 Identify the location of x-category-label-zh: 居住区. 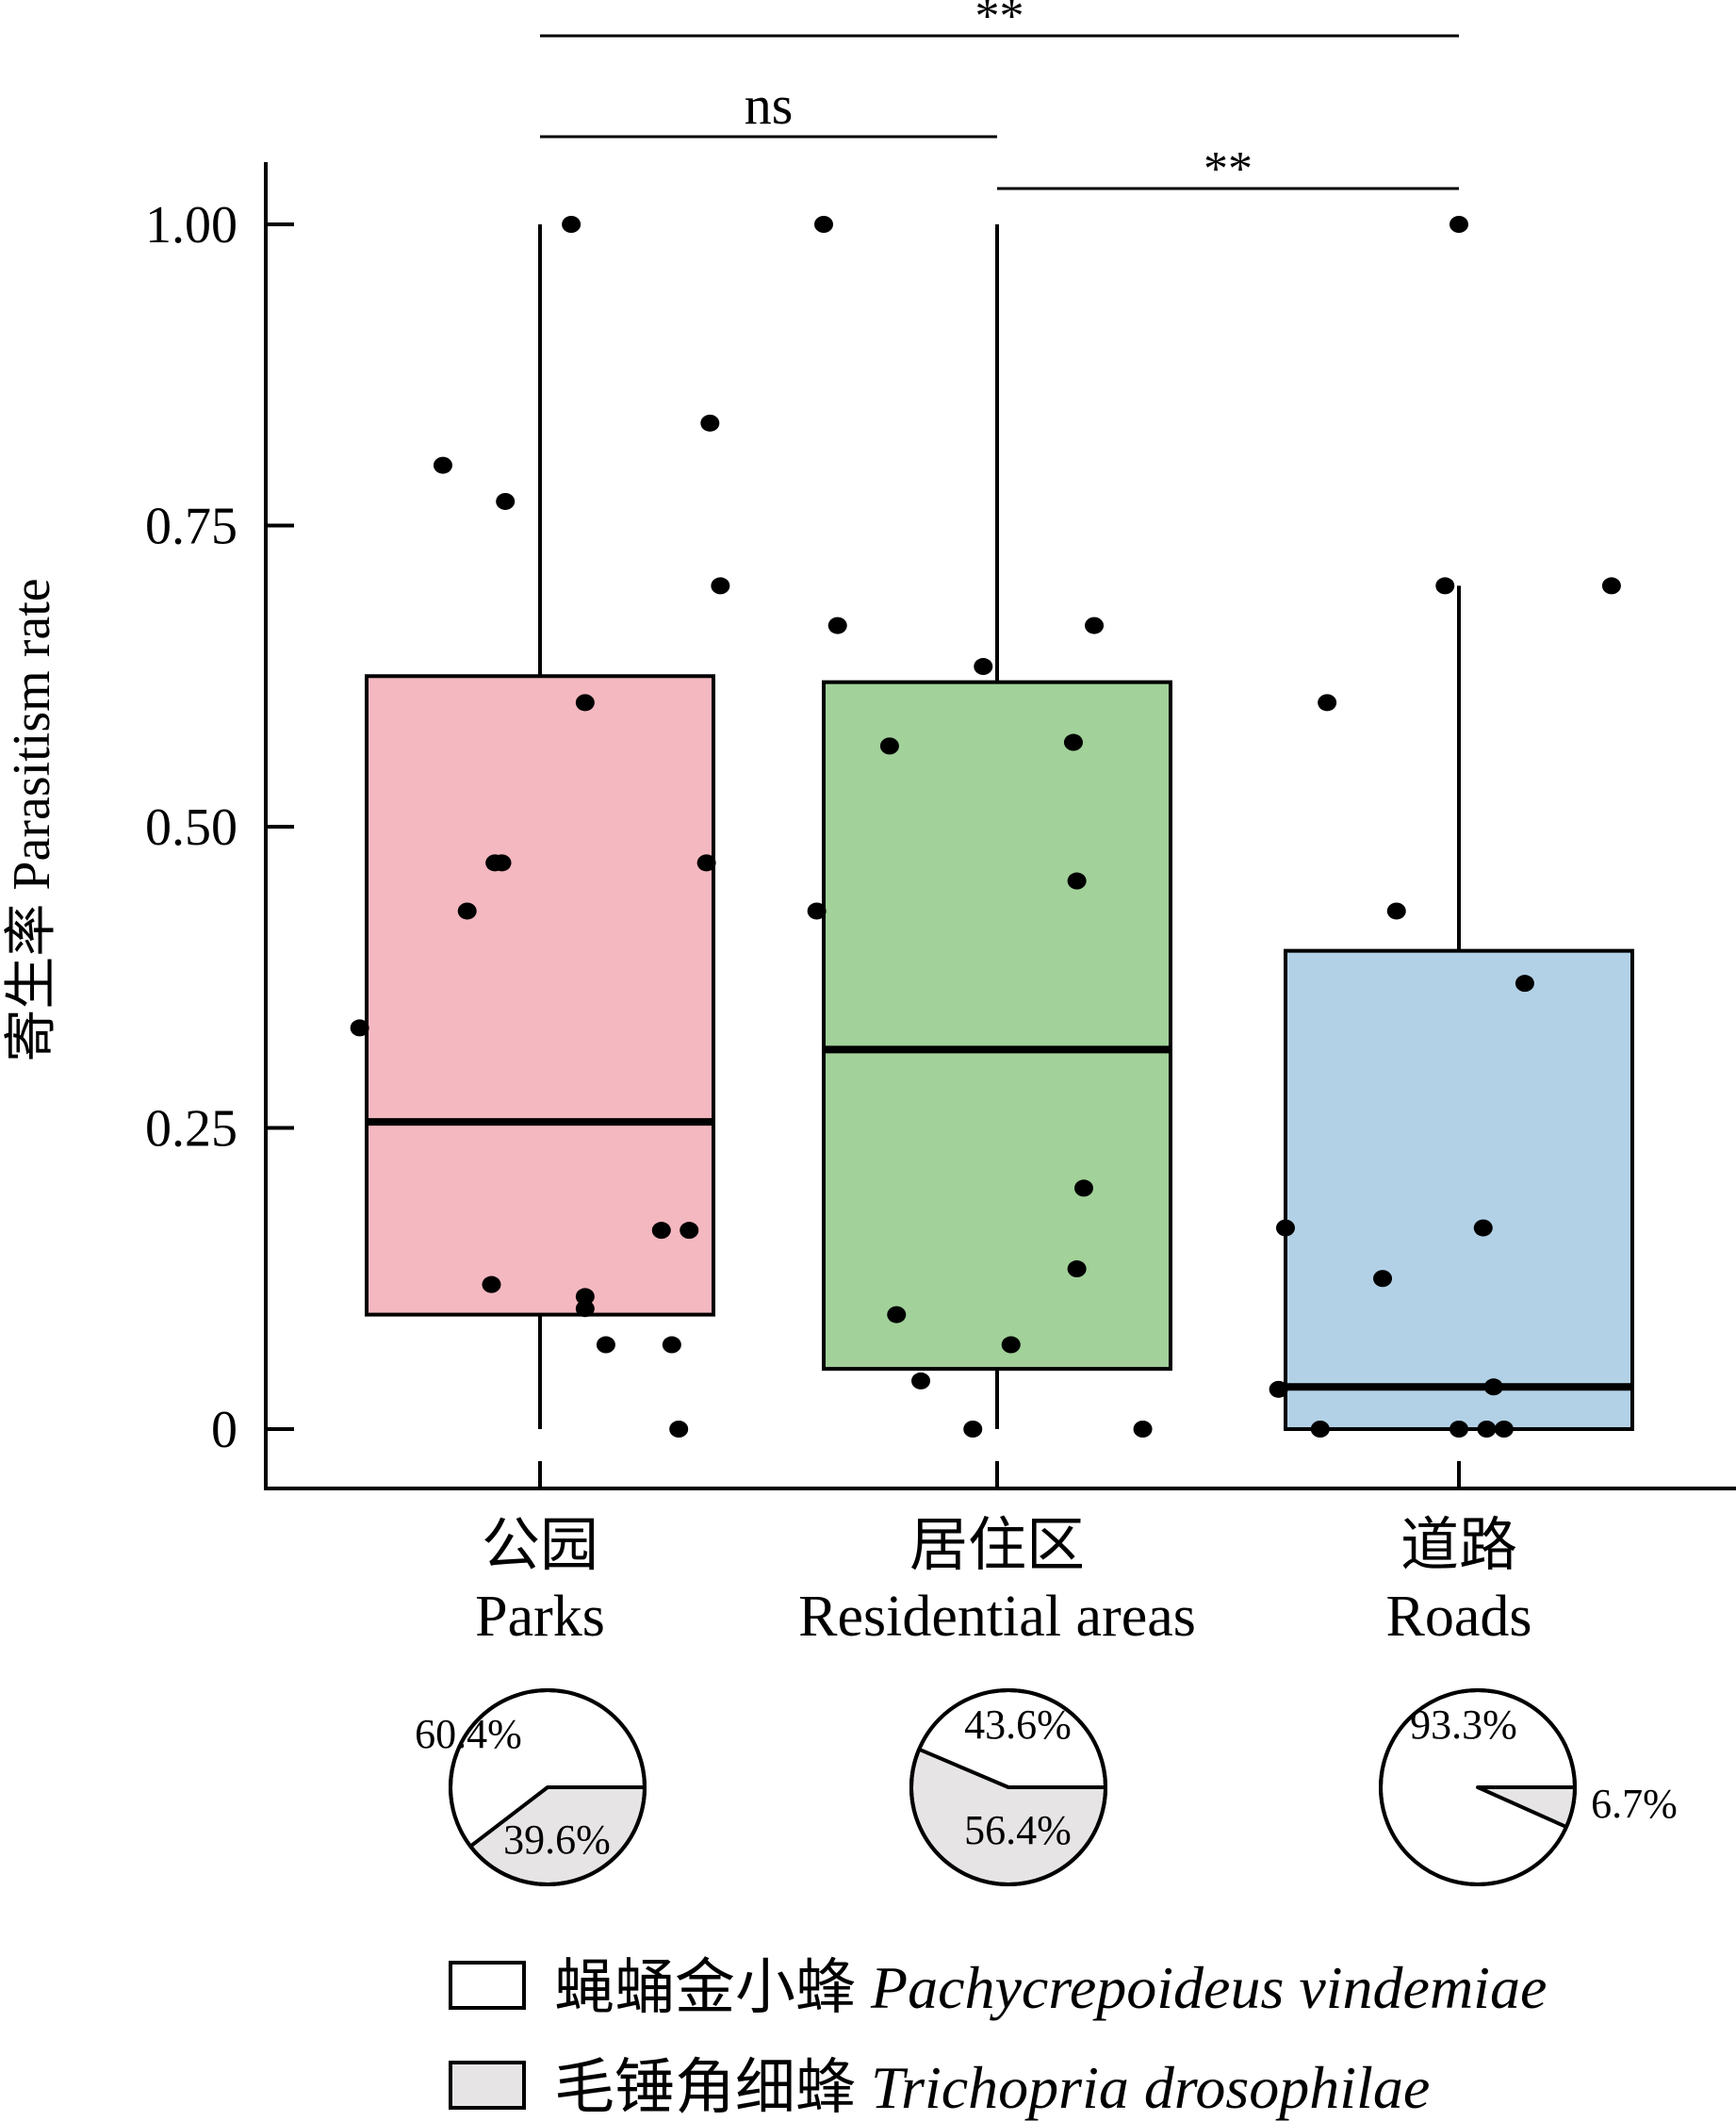
(997, 1546).